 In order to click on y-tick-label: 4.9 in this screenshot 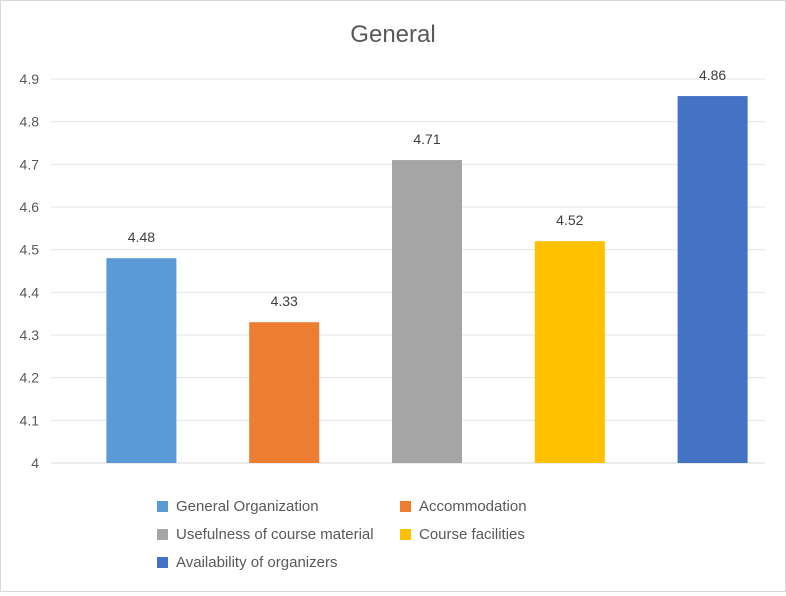, I will do `click(30, 79)`.